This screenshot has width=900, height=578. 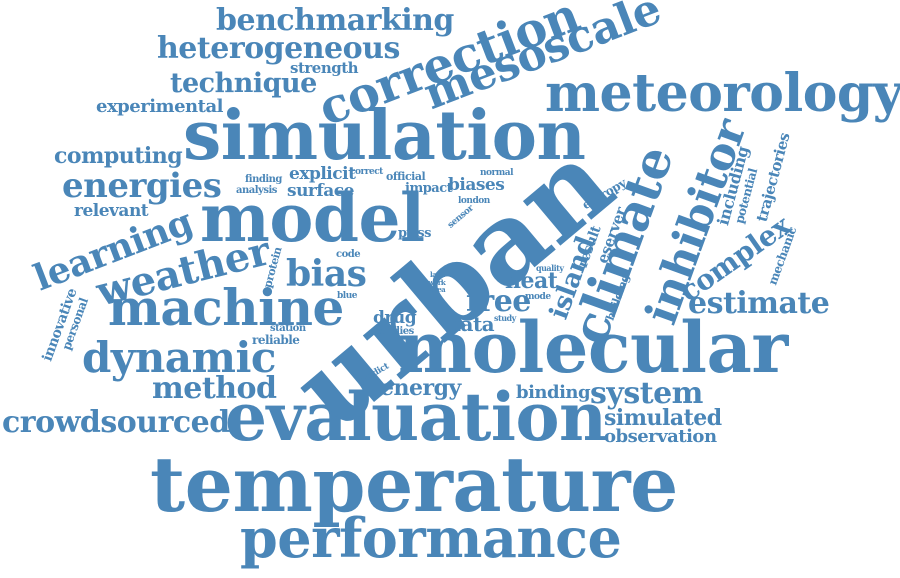 What do you see at coordinates (384, 136) in the screenshot?
I see `word-simulation: simulation` at bounding box center [384, 136].